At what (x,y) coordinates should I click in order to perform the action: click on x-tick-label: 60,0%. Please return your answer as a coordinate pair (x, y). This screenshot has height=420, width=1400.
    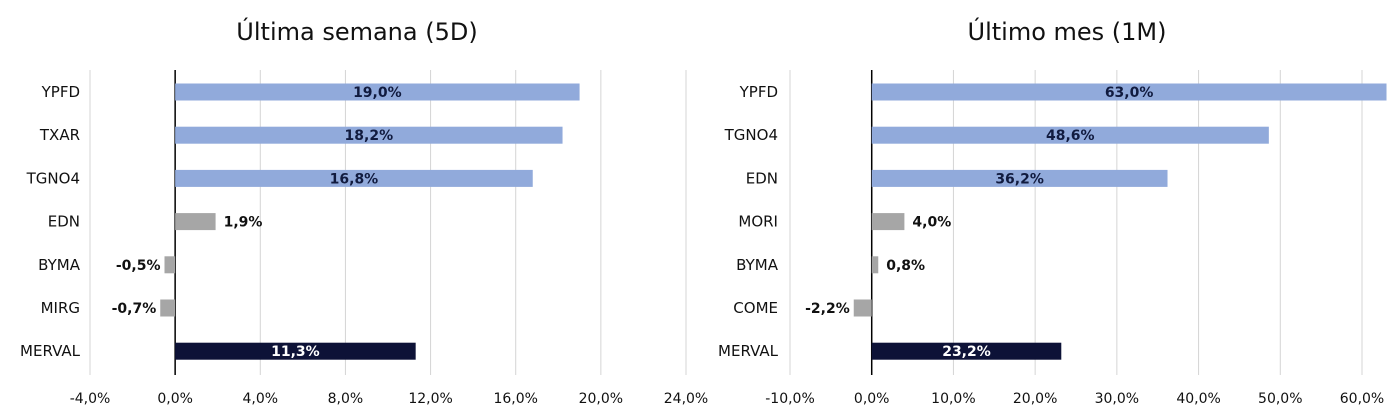
    Looking at the image, I should click on (1362, 399).